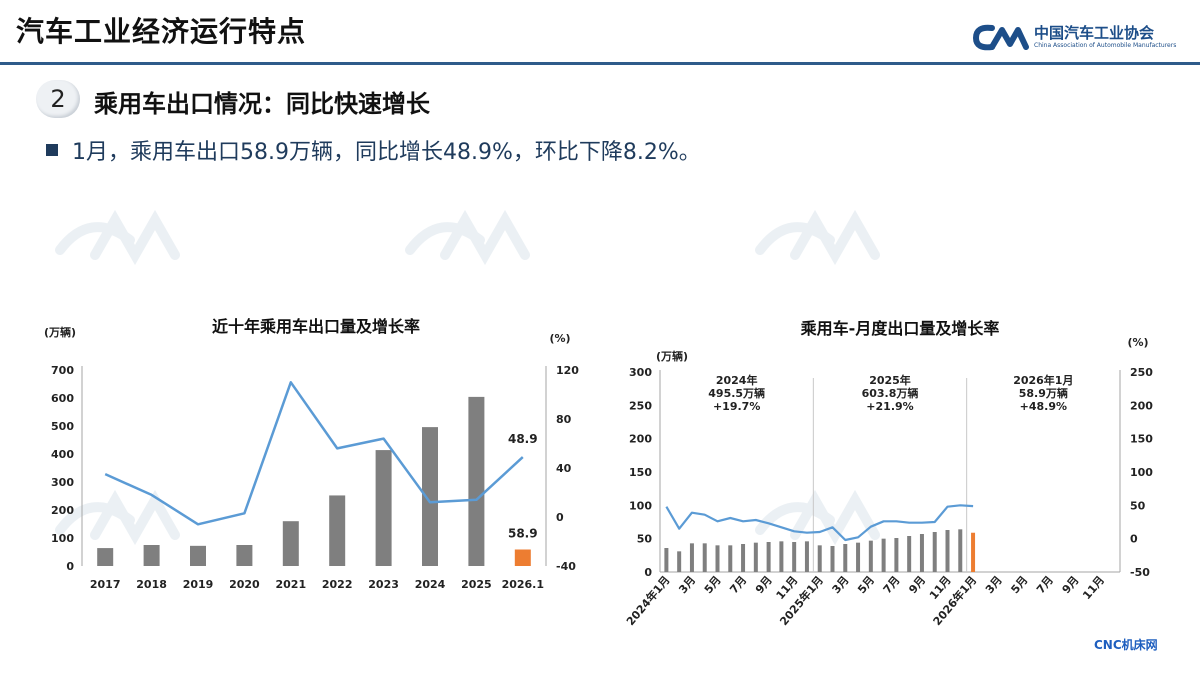  I want to click on bar-5月, so click(717, 558).